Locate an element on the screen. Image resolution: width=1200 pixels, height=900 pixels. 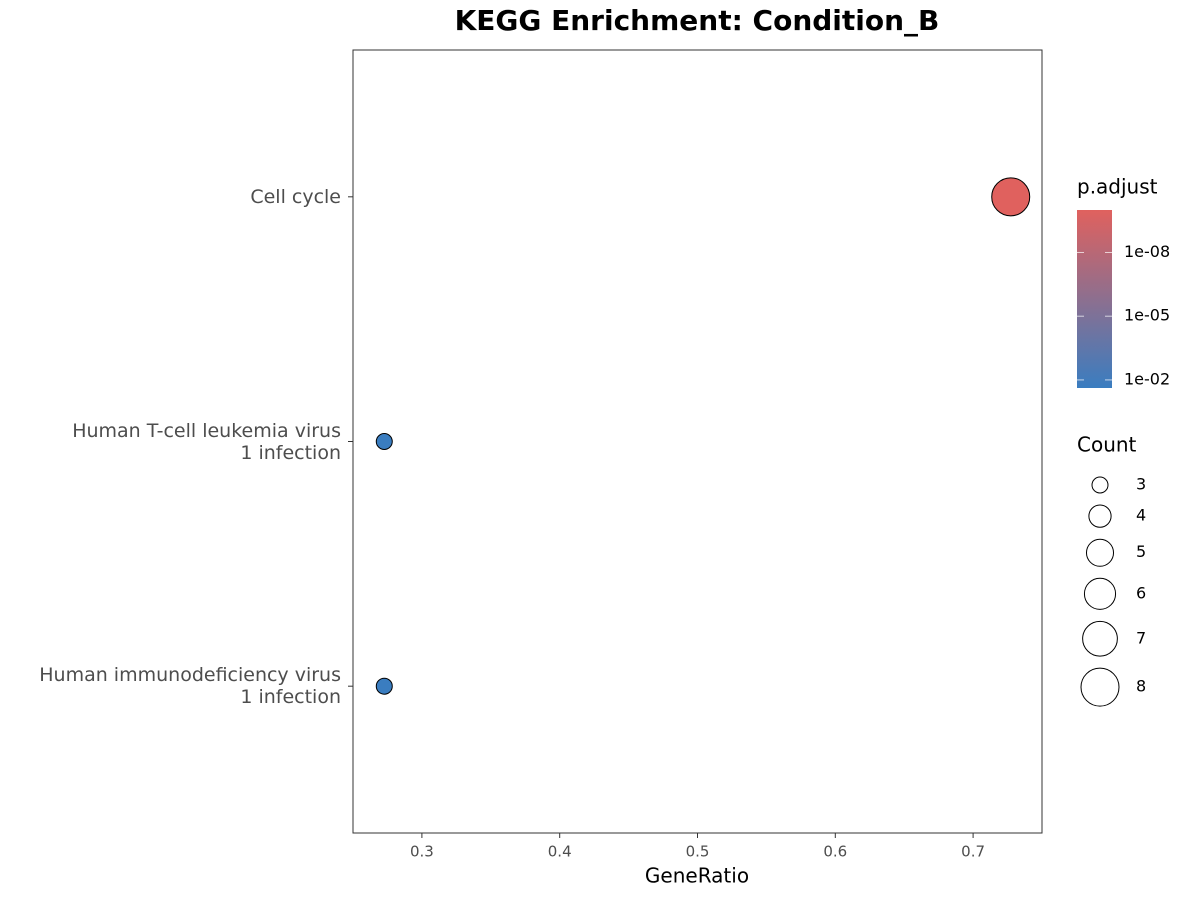
colorbar-label: 1e-05 is located at coordinates (1147, 315).